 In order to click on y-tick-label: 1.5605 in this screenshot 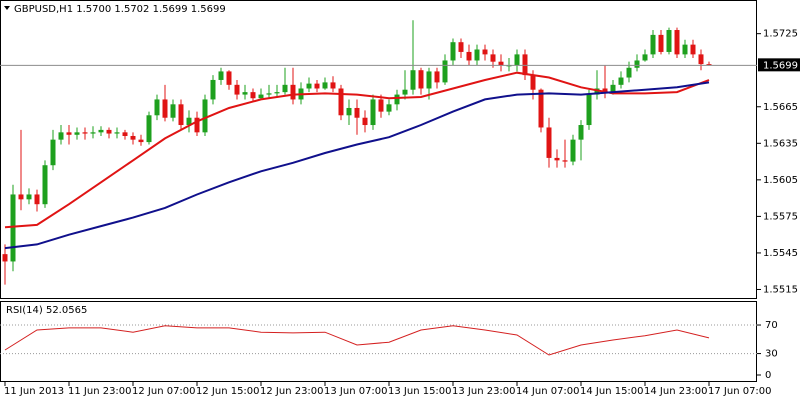, I will do `click(780, 180)`.